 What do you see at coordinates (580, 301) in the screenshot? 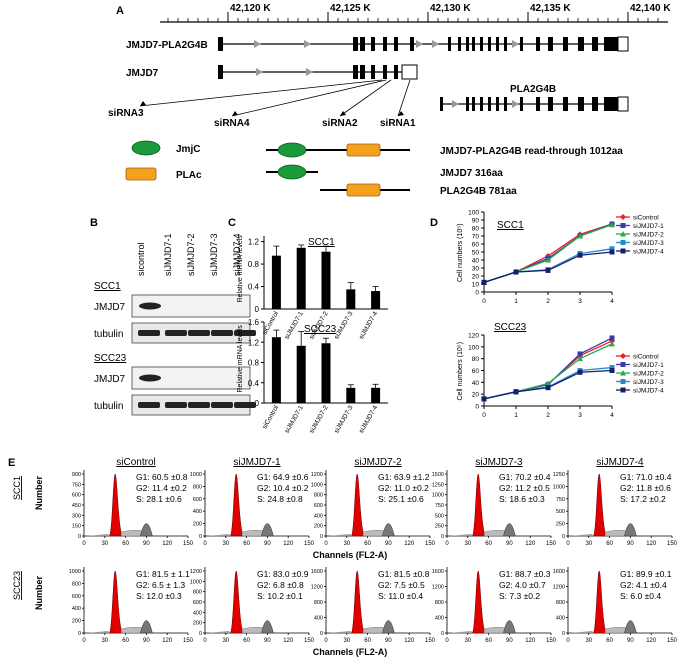
I see `line-x-tick-label: 3` at bounding box center [580, 301].